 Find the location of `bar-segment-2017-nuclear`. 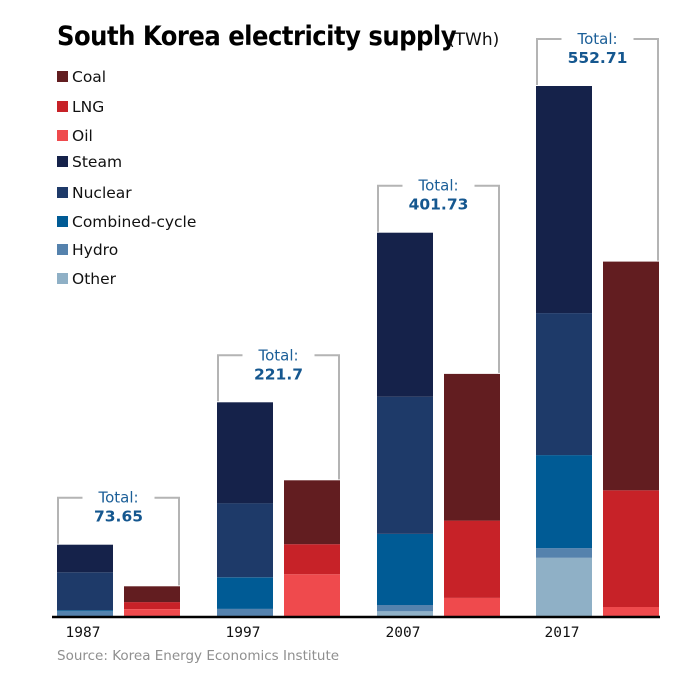

bar-segment-2017-nuclear is located at coordinates (564, 384).